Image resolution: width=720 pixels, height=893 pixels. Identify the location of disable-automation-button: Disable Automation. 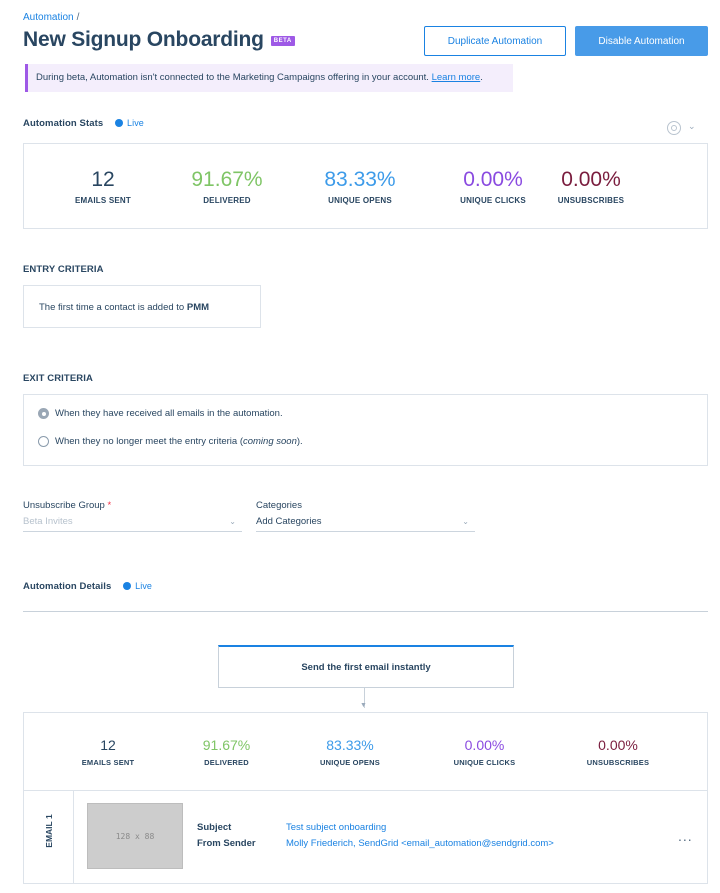
(641, 41).